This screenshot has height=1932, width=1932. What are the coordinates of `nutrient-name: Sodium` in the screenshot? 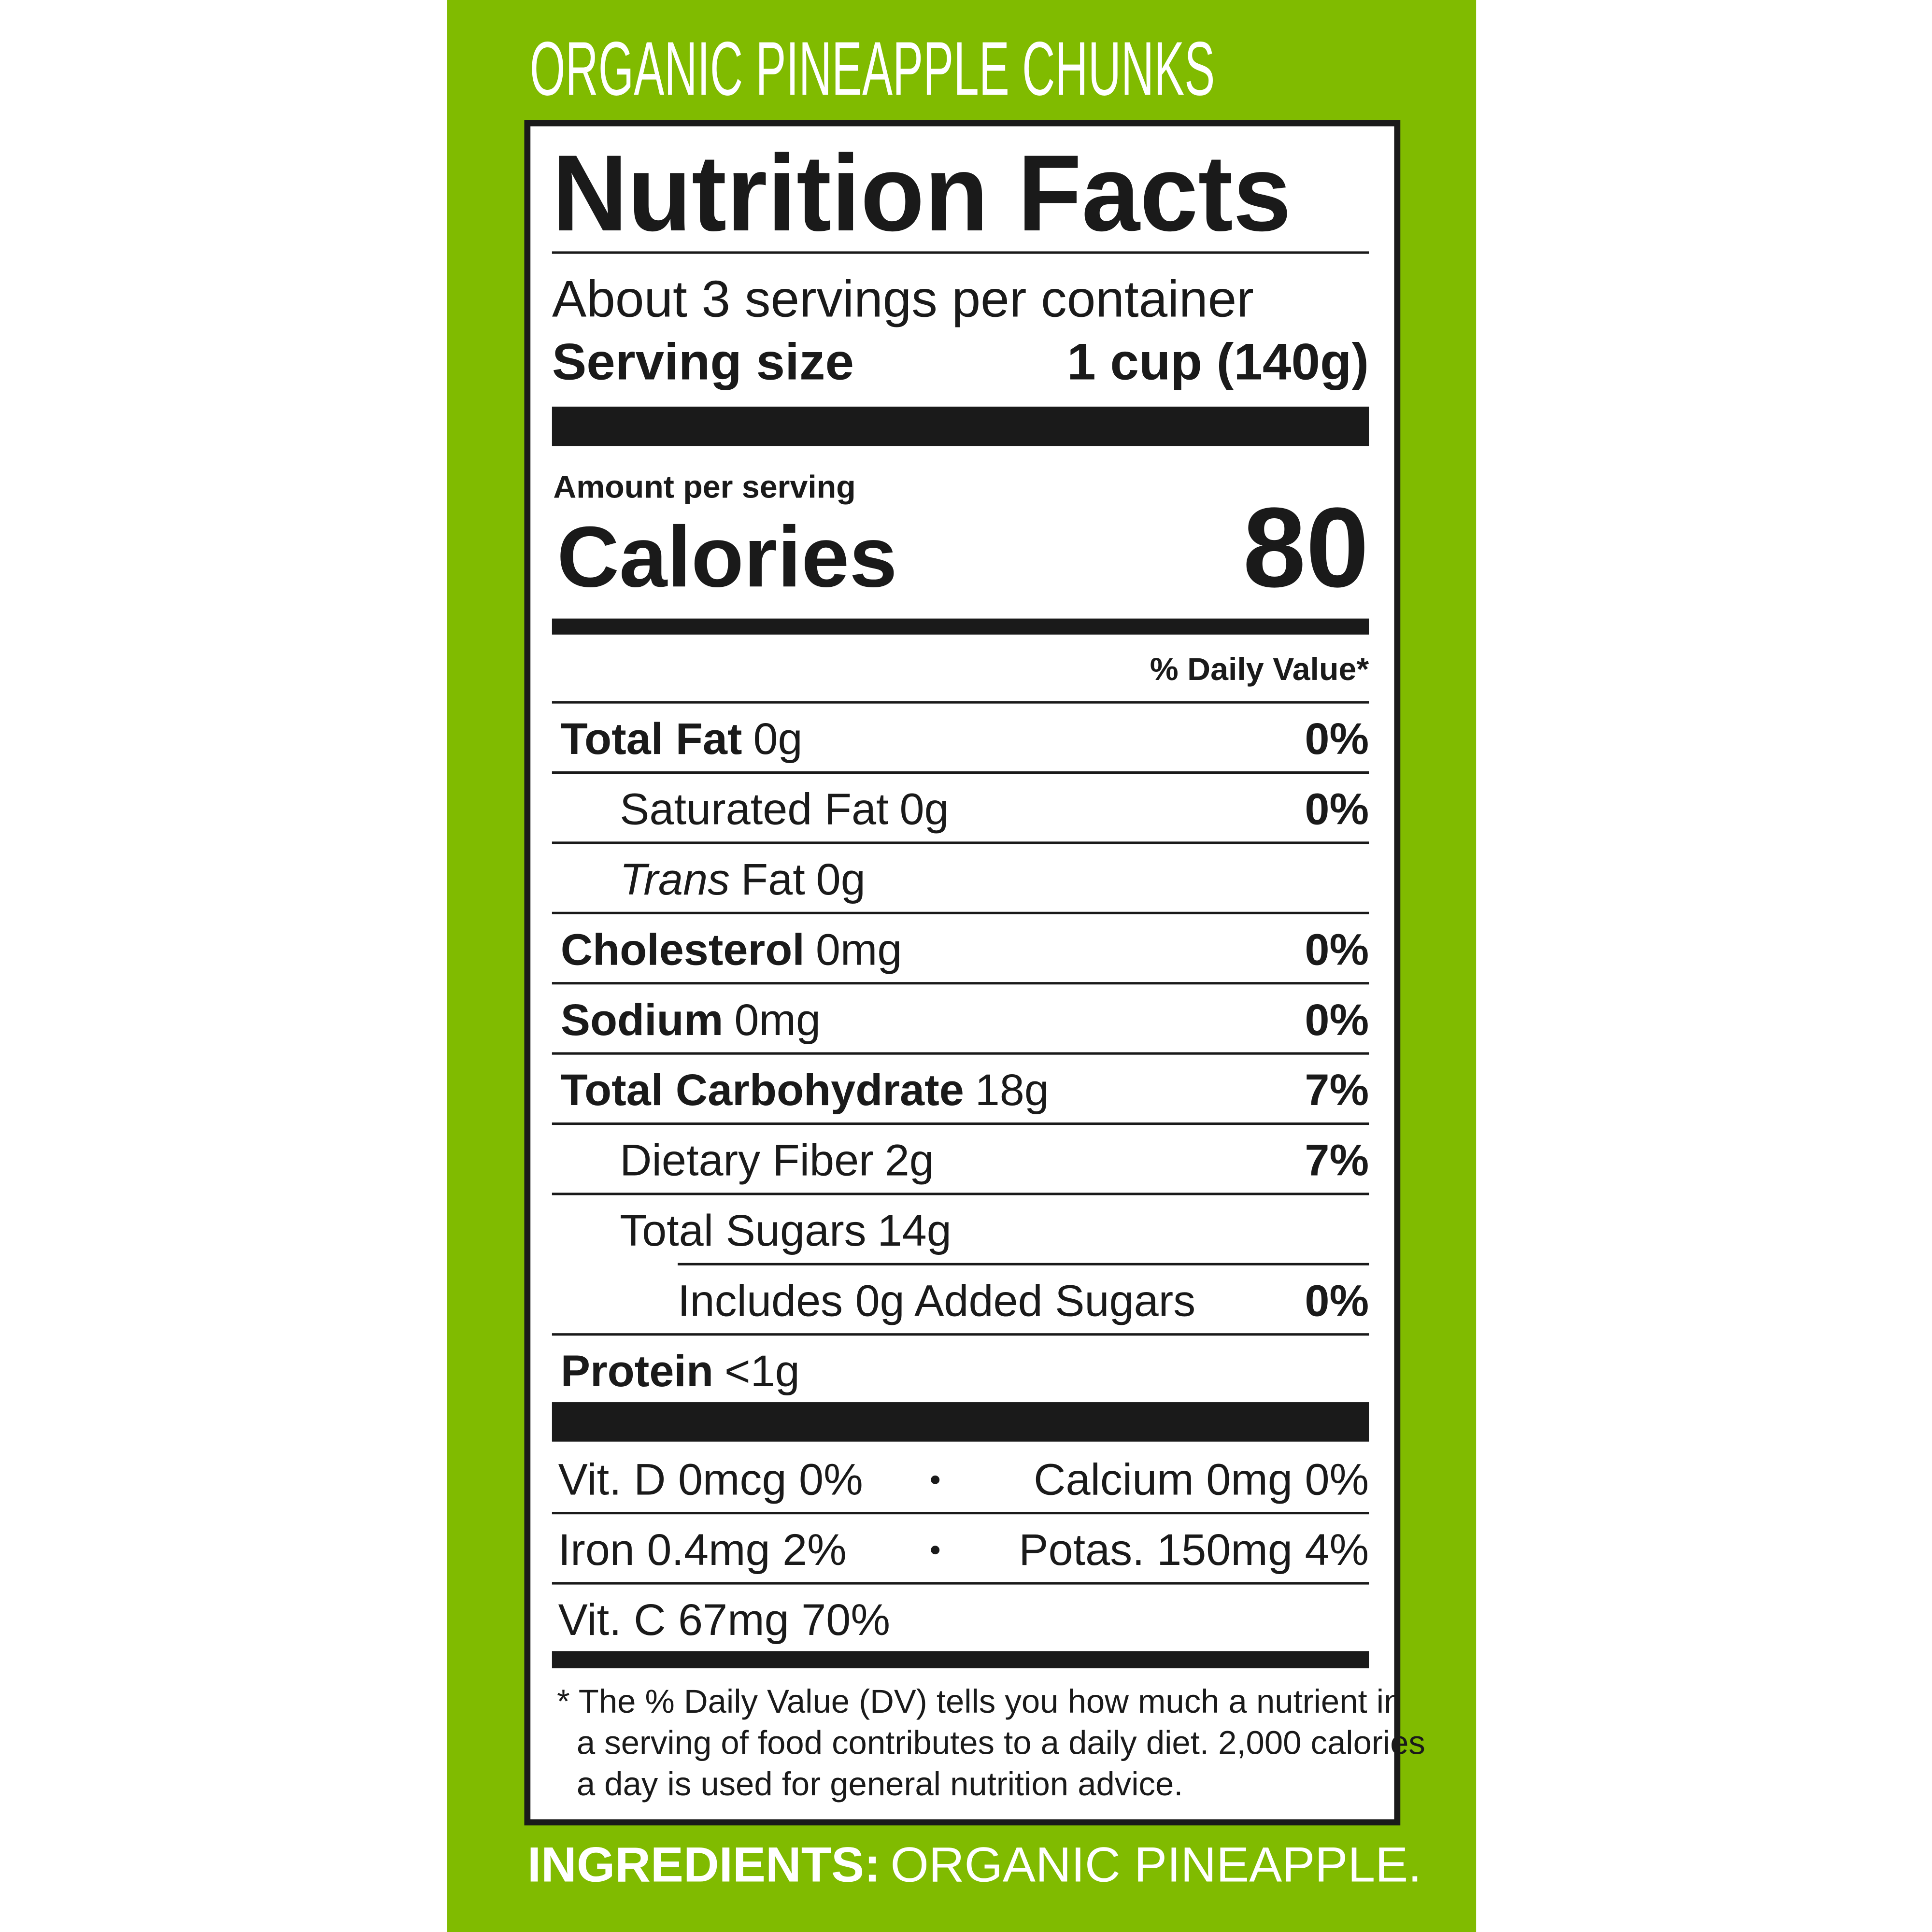 It's located at (642, 1020).